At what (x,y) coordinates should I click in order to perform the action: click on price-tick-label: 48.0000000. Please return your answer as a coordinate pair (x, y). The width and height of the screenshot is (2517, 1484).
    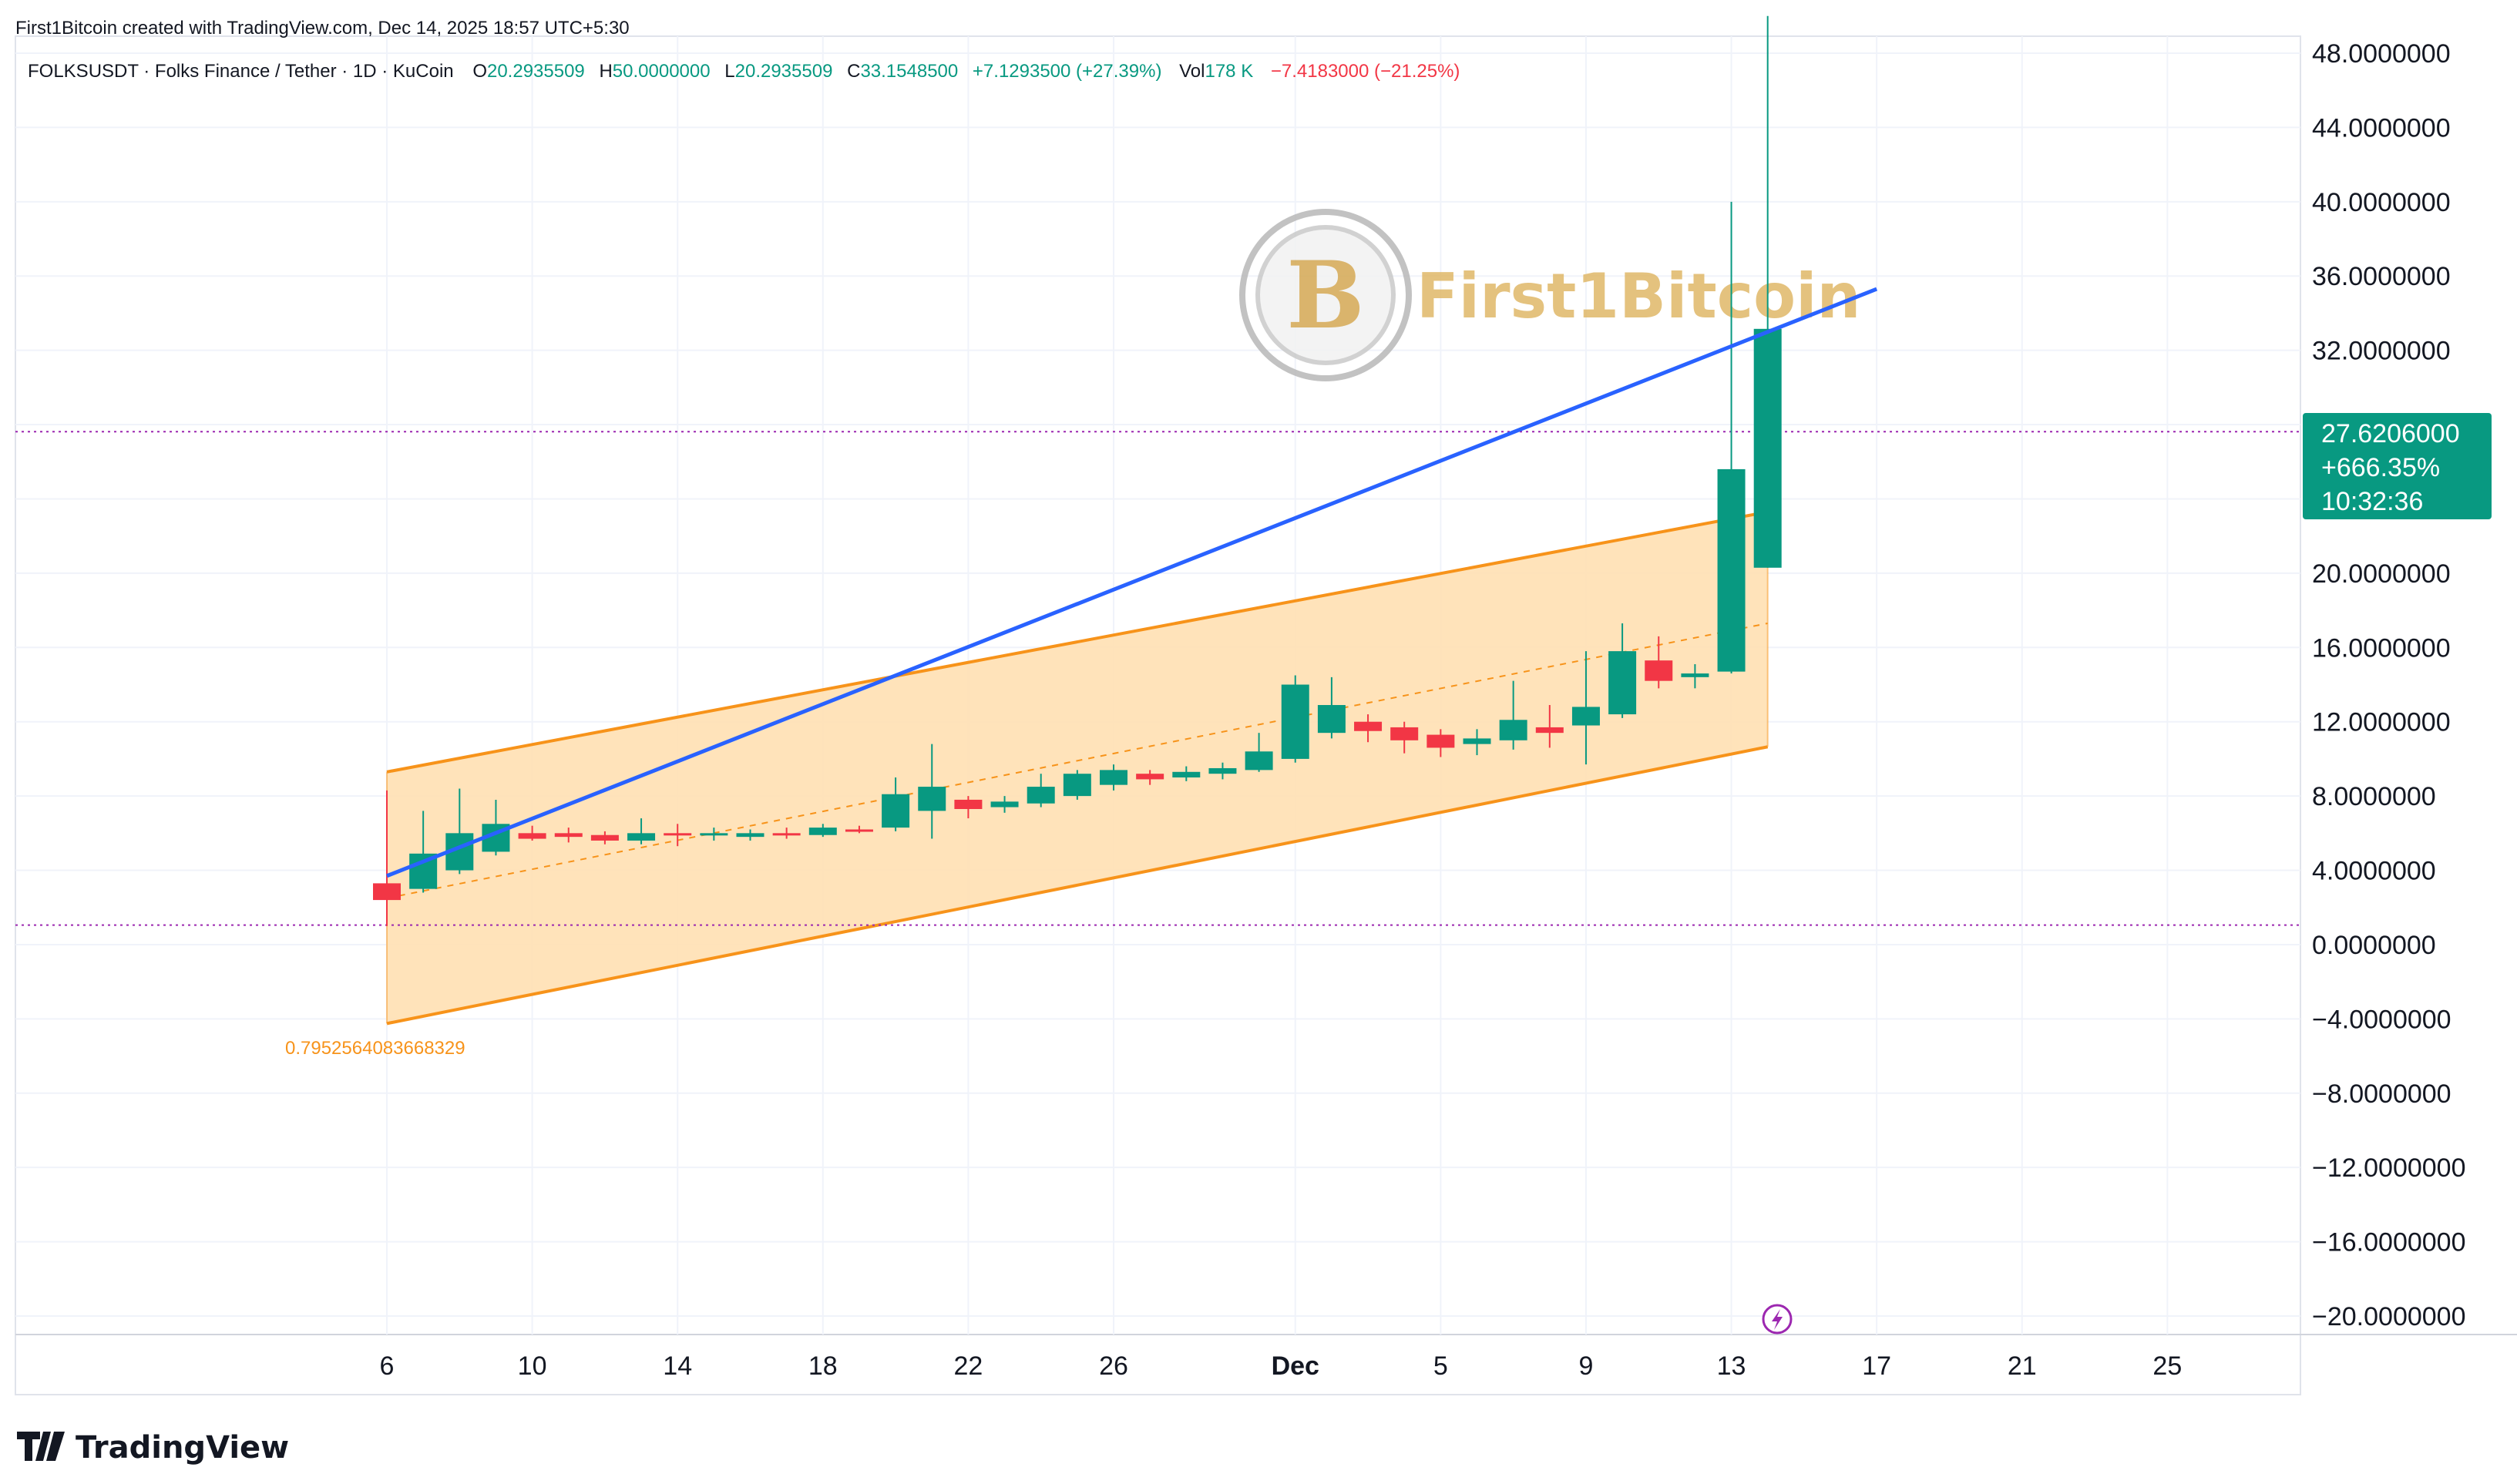
    Looking at the image, I should click on (2381, 54).